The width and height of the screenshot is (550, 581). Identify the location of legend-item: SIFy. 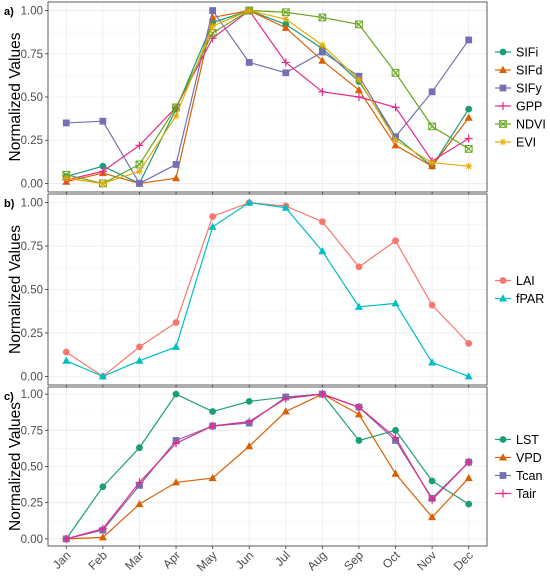
(518, 89).